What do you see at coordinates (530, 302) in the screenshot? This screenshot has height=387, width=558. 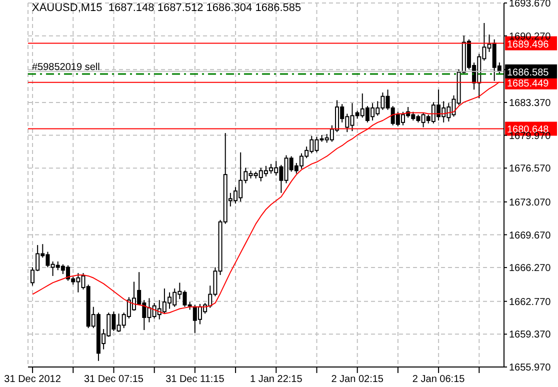 I see `y-tick-label: 1662.770` at bounding box center [530, 302].